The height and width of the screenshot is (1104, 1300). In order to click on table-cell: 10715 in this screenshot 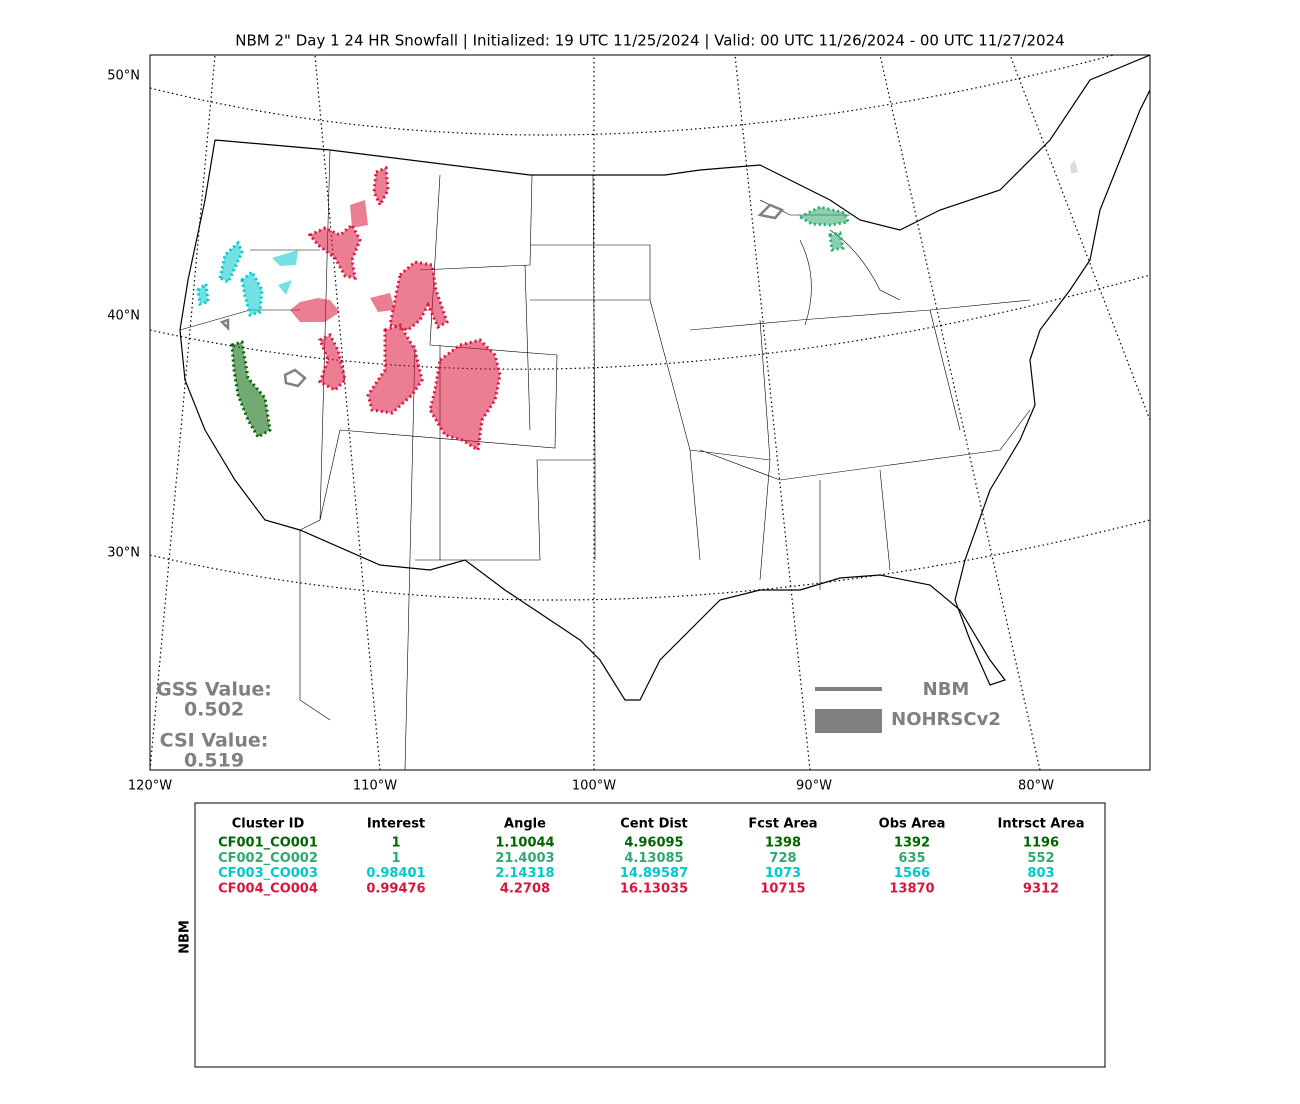, I will do `click(782, 888)`.